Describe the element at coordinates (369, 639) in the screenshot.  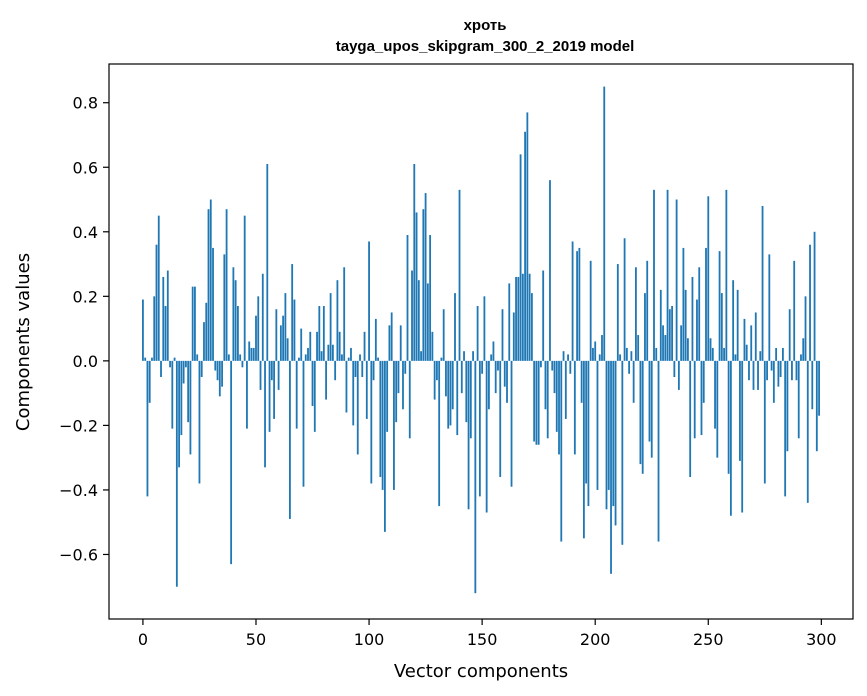
I see `x-tick-label: 100` at that location.